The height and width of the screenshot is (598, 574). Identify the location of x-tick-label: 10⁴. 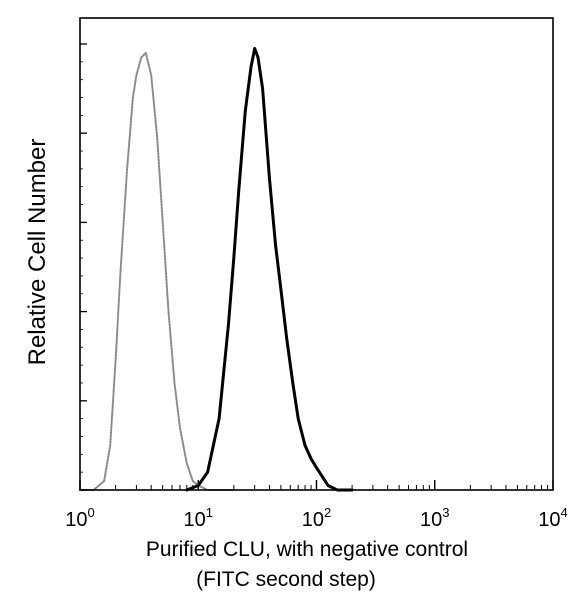
(552, 518).